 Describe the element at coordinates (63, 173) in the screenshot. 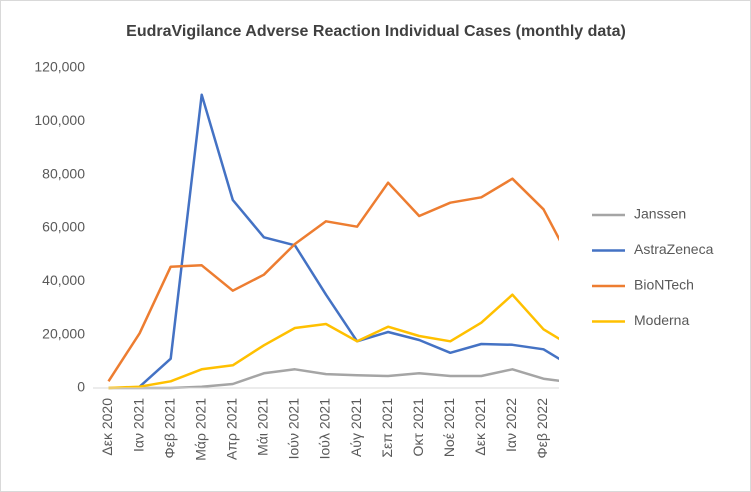

I see `y-tick-label: 80,000` at that location.